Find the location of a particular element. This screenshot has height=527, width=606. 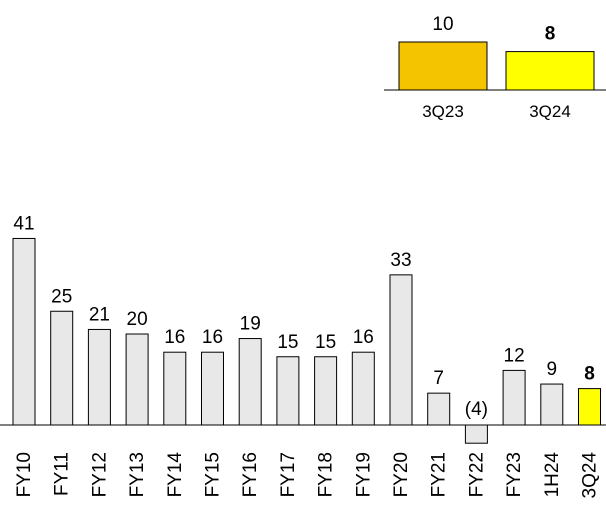

category-label: 3Q24 is located at coordinates (590, 475).